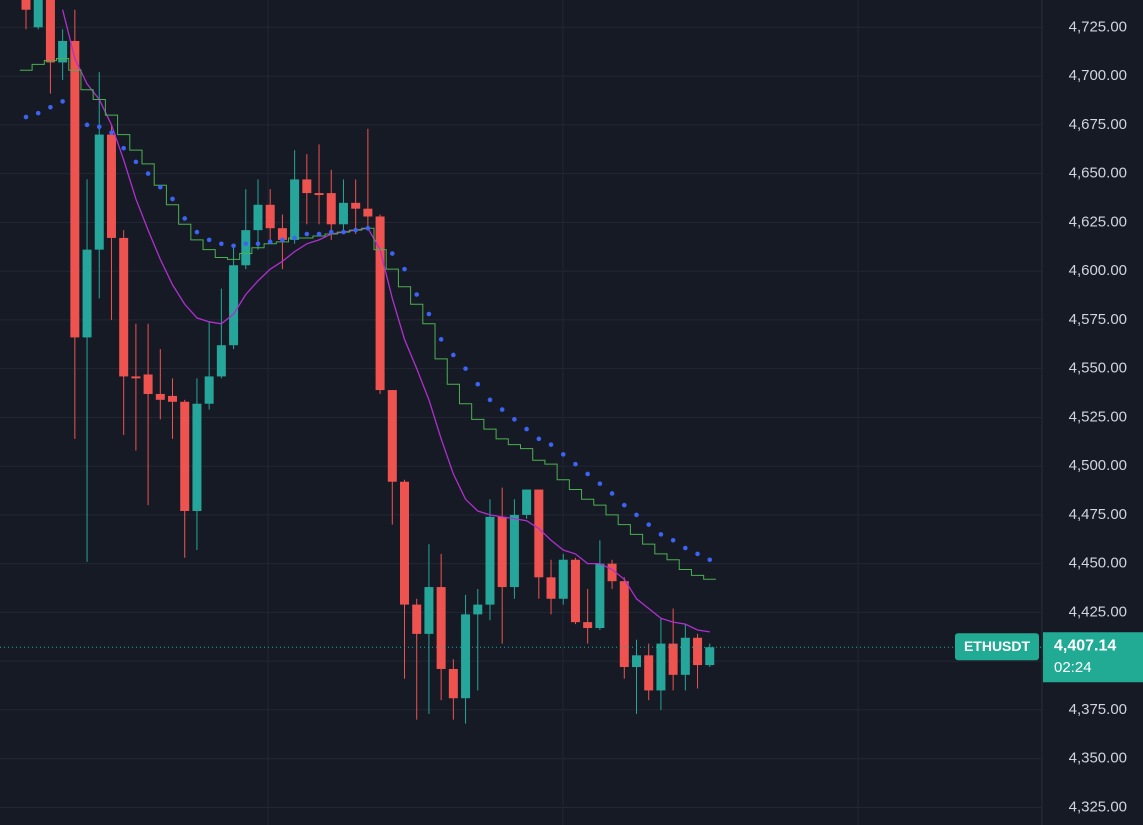  Describe the element at coordinates (1085, 645) in the screenshot. I see `last-price-label: 4,407.14` at that location.